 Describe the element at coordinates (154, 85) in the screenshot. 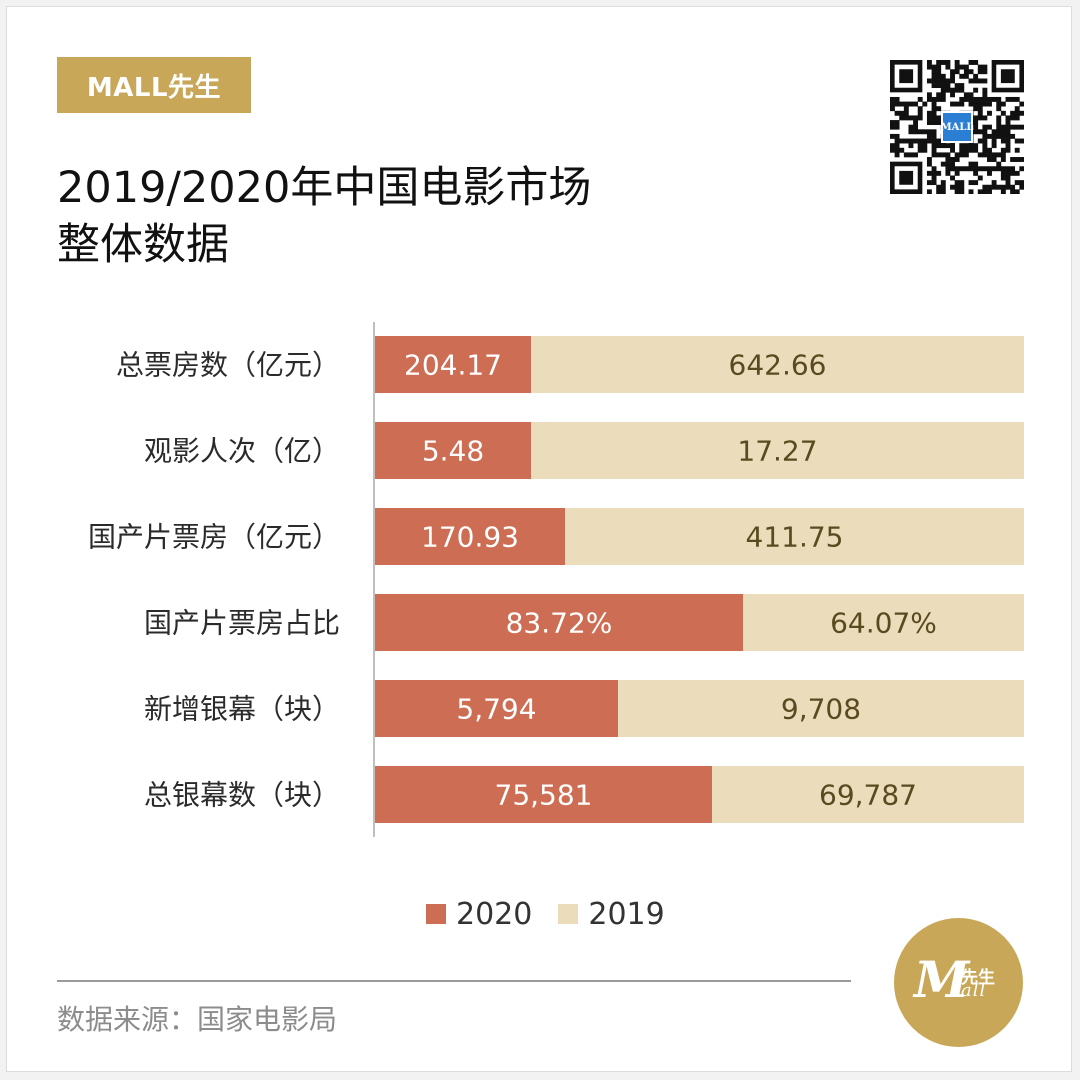

I see `brand-tag: MALL先生` at that location.